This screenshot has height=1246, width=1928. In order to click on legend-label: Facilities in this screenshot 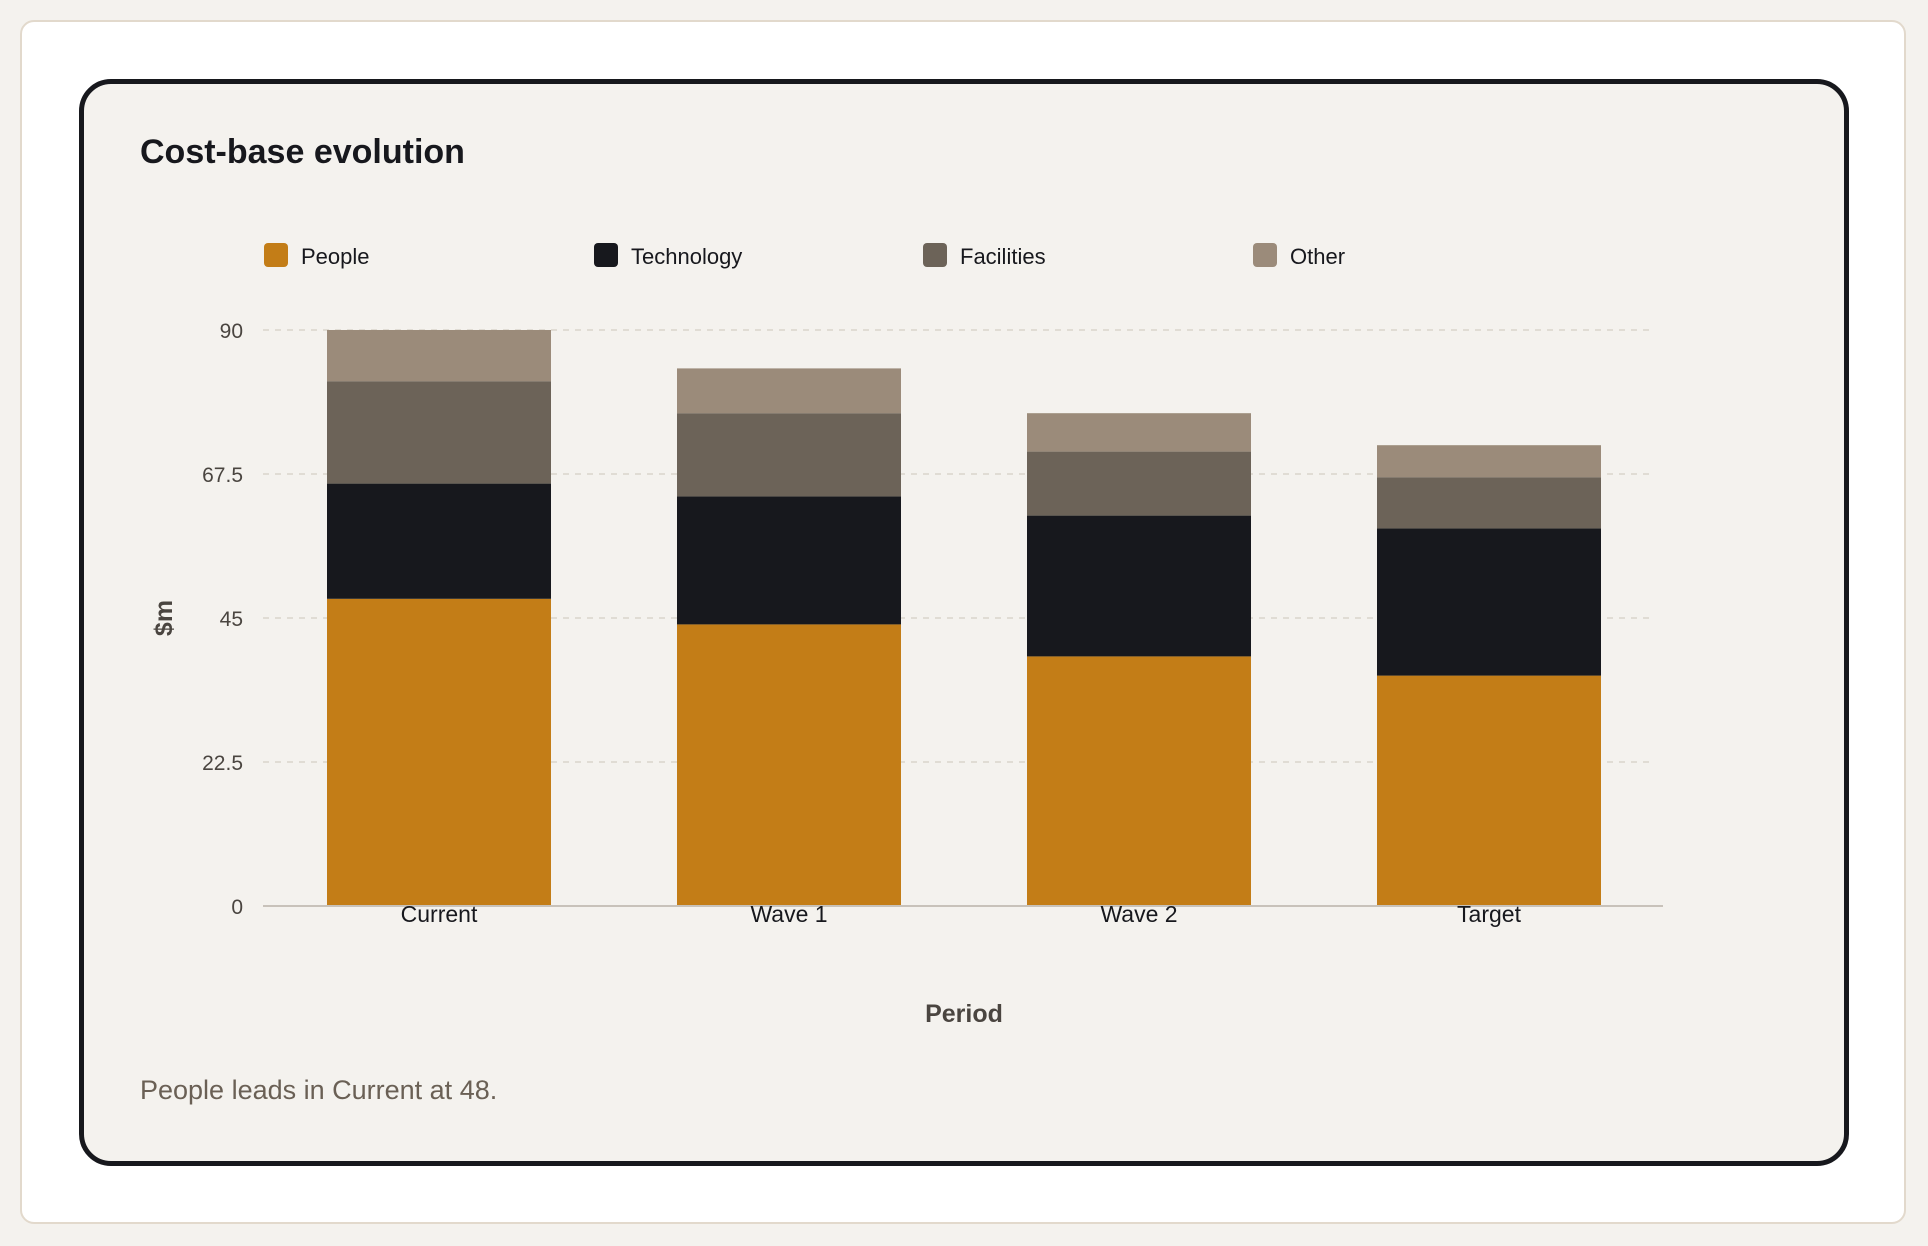, I will do `click(1003, 256)`.